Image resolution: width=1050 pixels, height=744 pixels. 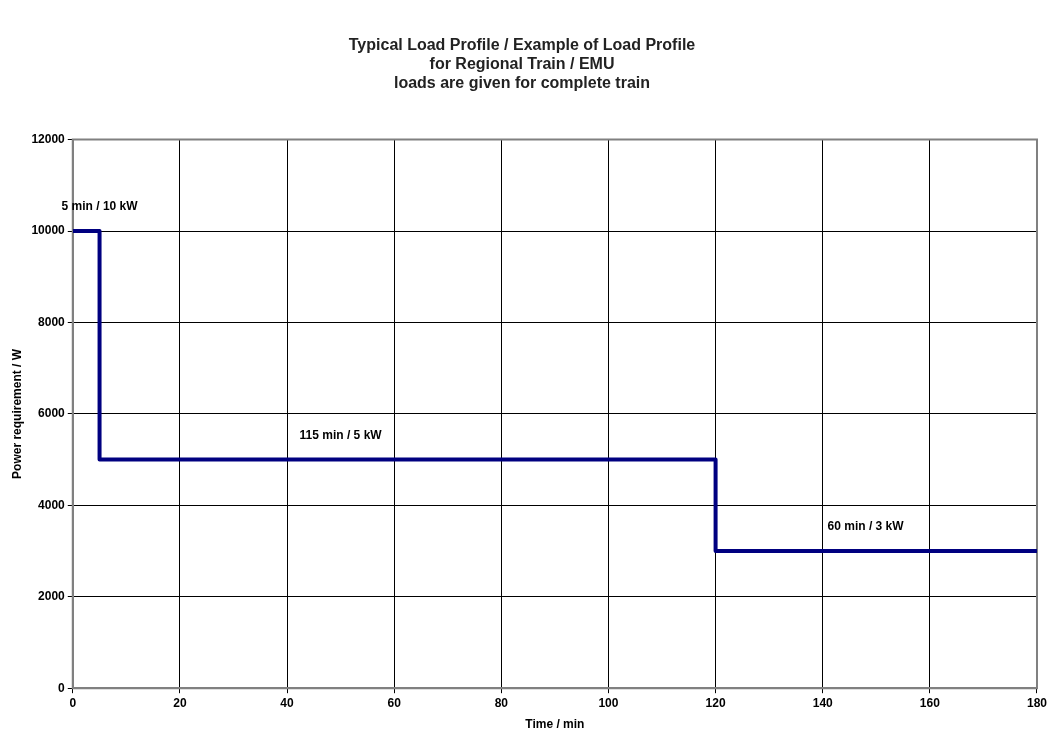 What do you see at coordinates (52, 413) in the screenshot?
I see `y-tick-label: 6000` at bounding box center [52, 413].